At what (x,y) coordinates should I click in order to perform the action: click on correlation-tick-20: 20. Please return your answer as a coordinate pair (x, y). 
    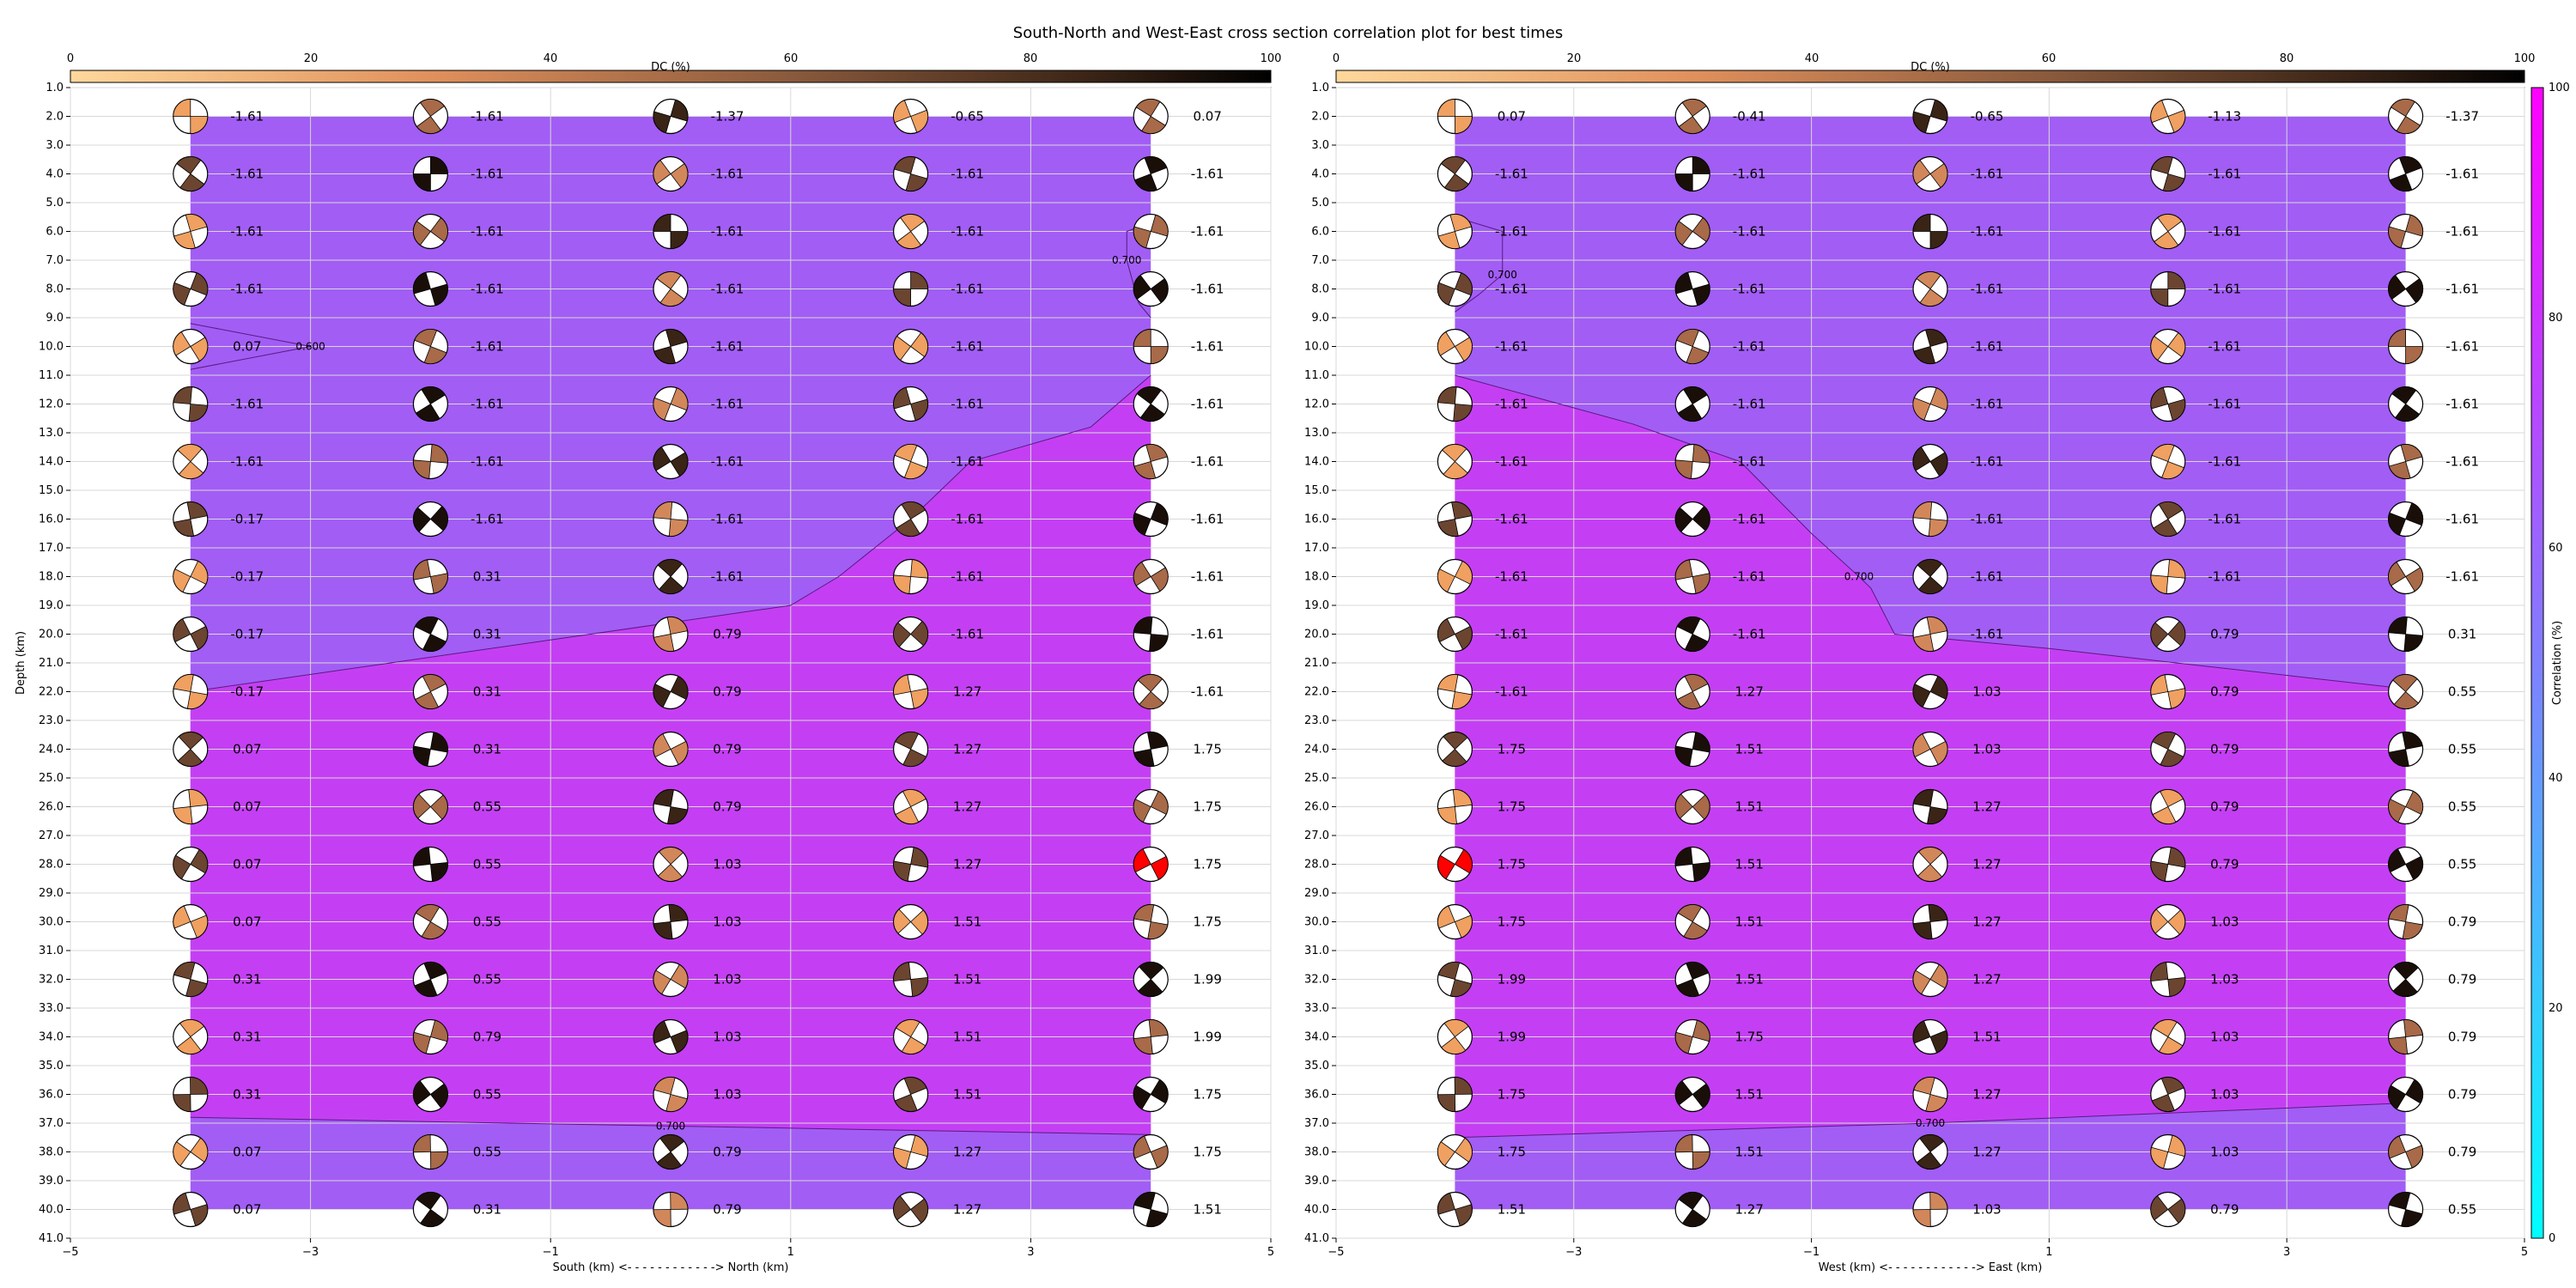
    Looking at the image, I should click on (2556, 1009).